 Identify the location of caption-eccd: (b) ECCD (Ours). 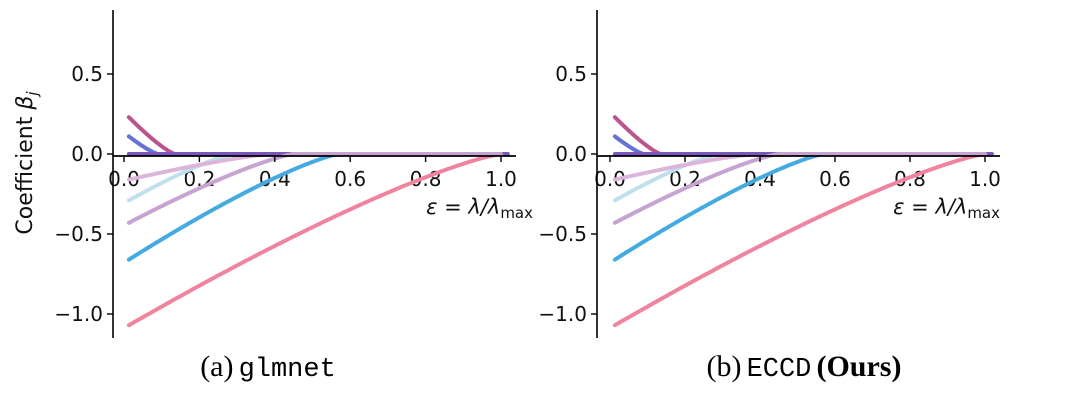
(804, 367).